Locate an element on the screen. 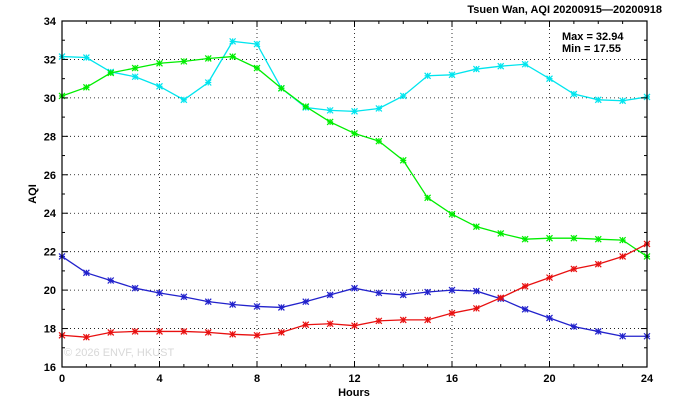  y-tick-label-24: 24 is located at coordinates (50, 214).